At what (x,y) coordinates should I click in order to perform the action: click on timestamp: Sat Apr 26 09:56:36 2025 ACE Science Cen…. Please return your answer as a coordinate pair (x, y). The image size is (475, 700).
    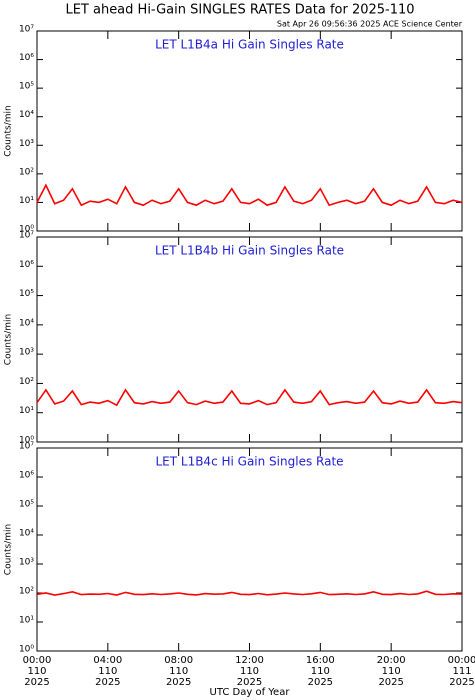
    Looking at the image, I should click on (370, 24).